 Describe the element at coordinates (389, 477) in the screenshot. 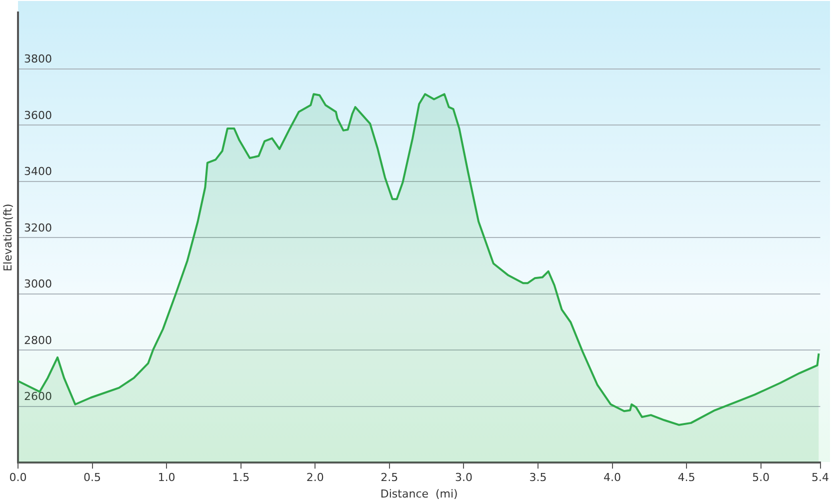

I see `x-tick-label: 2.5` at that location.